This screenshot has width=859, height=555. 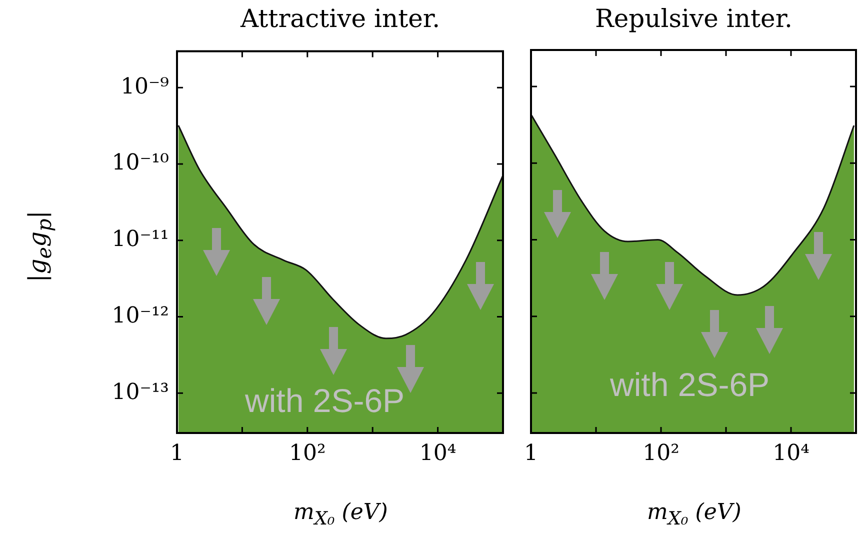 What do you see at coordinates (140, 315) in the screenshot?
I see `y-tick-label: 10⁻¹²` at bounding box center [140, 315].